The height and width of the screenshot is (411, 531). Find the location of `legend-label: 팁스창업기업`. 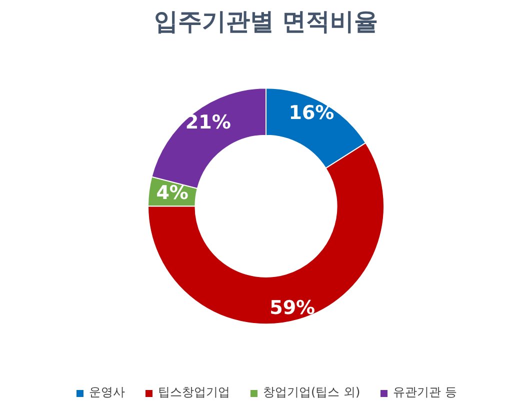

legend-label: 팁스창업기업 is located at coordinates (194, 392).